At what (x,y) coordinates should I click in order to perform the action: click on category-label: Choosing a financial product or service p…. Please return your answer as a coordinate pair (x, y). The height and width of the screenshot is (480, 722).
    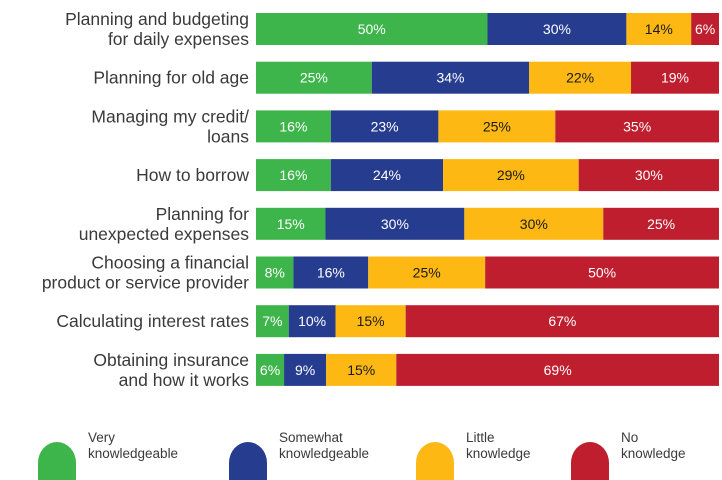
    Looking at the image, I should click on (145, 273).